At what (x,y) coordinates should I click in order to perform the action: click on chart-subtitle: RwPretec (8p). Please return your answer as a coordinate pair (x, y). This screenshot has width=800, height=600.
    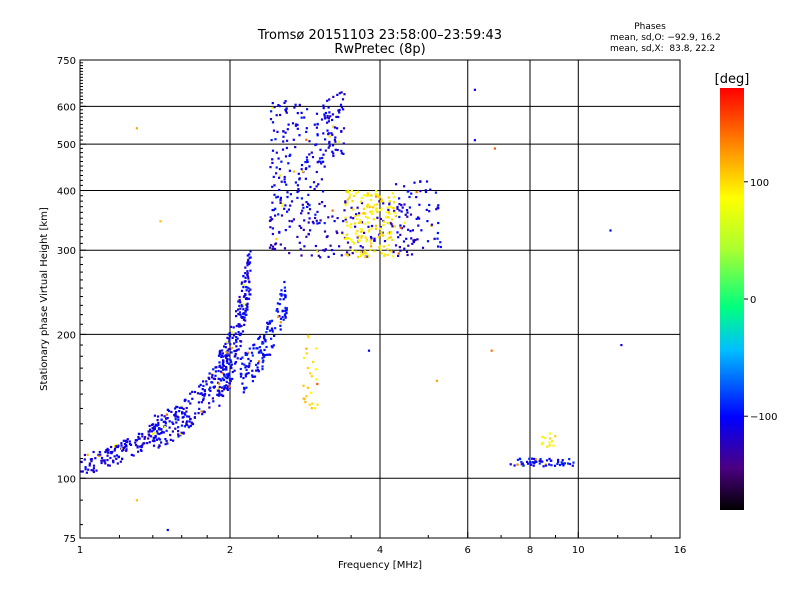
    Looking at the image, I should click on (380, 49).